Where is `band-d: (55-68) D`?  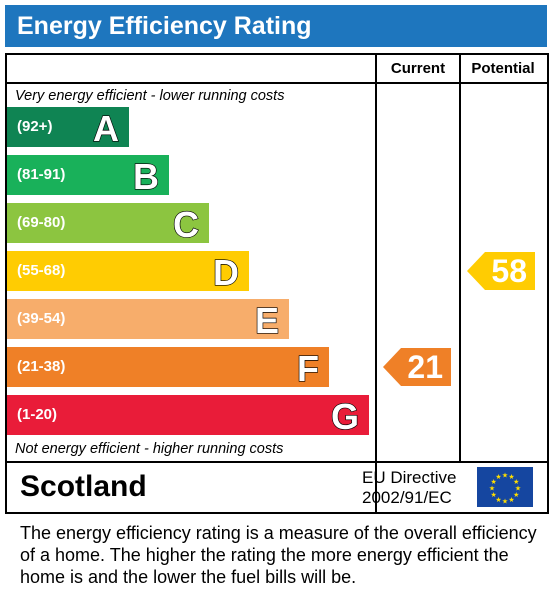 band-d: (55-68) D is located at coordinates (128, 272).